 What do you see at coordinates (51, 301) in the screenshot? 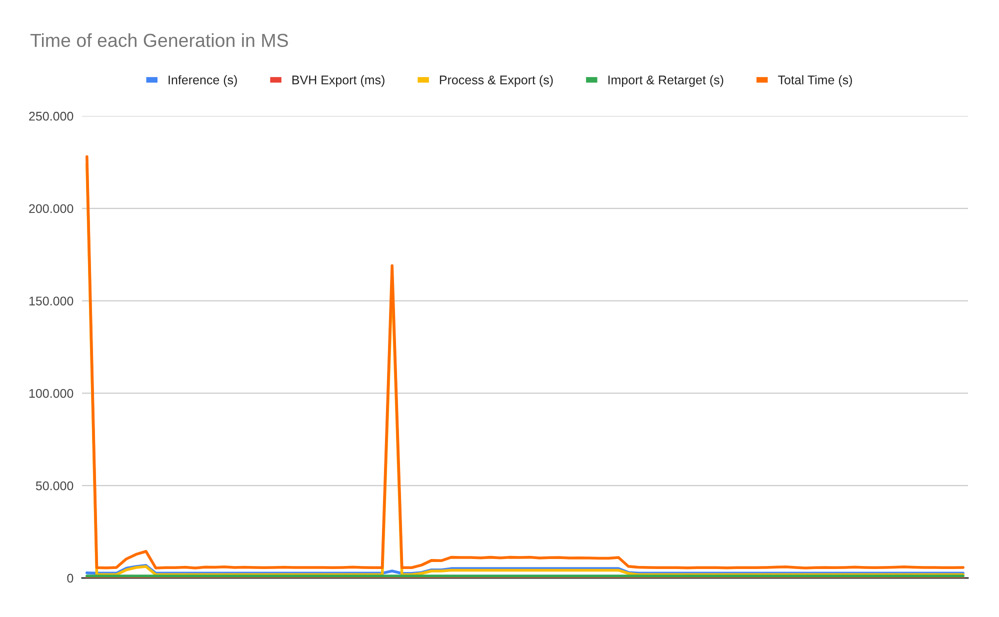
I see `y-tick-label: 150.000` at bounding box center [51, 301].